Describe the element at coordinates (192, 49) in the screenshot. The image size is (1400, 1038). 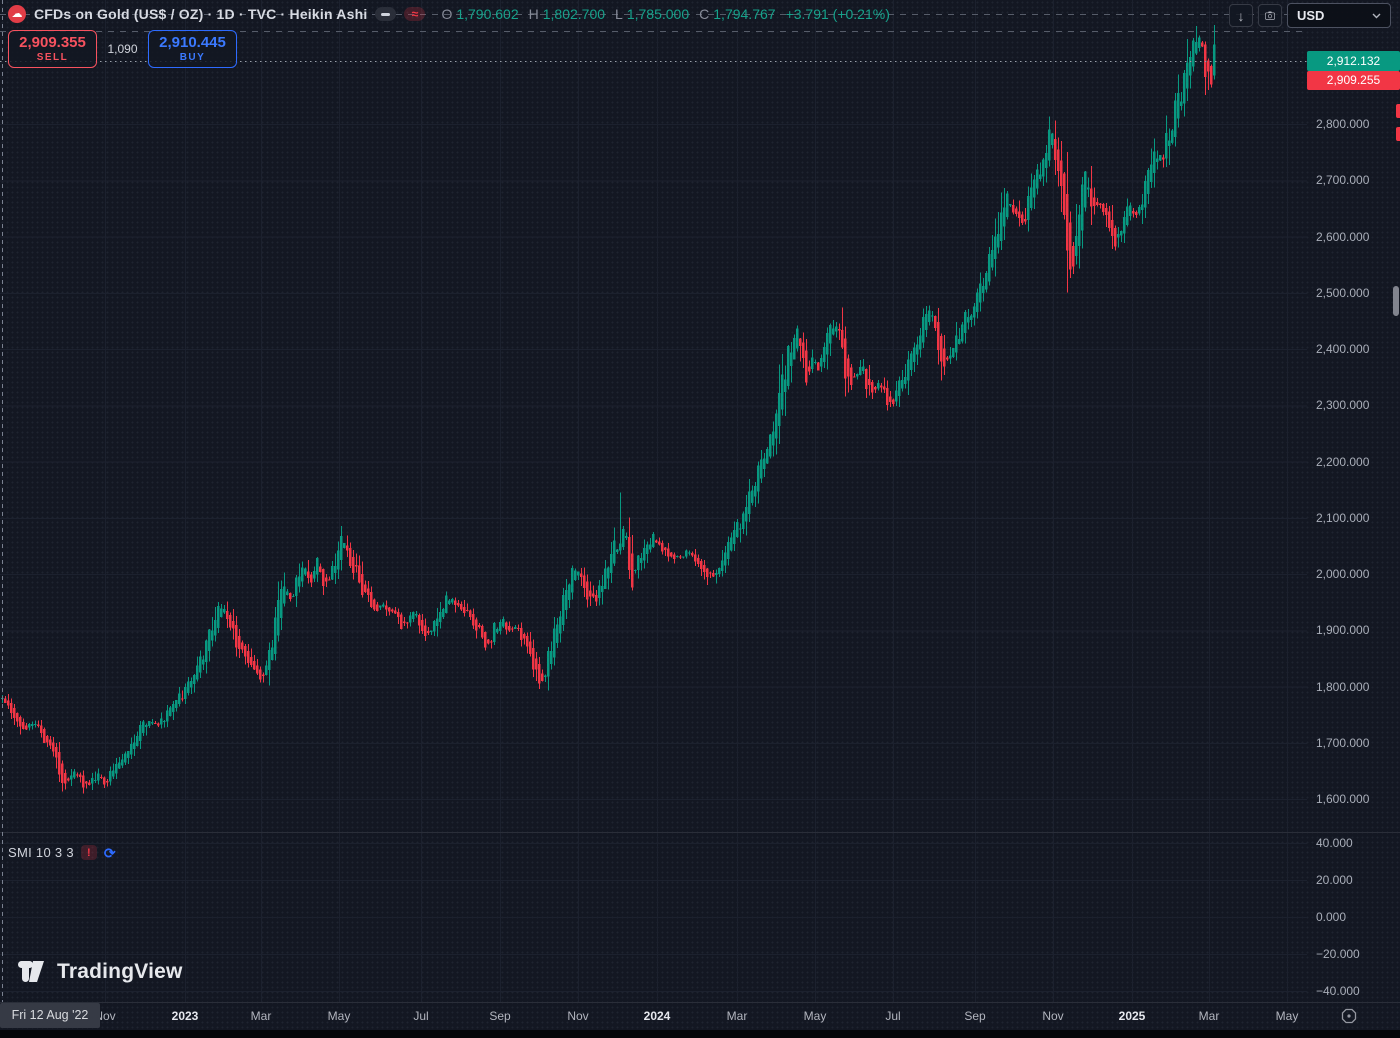
I see `buy-button: 2,910.445 BUY` at that location.